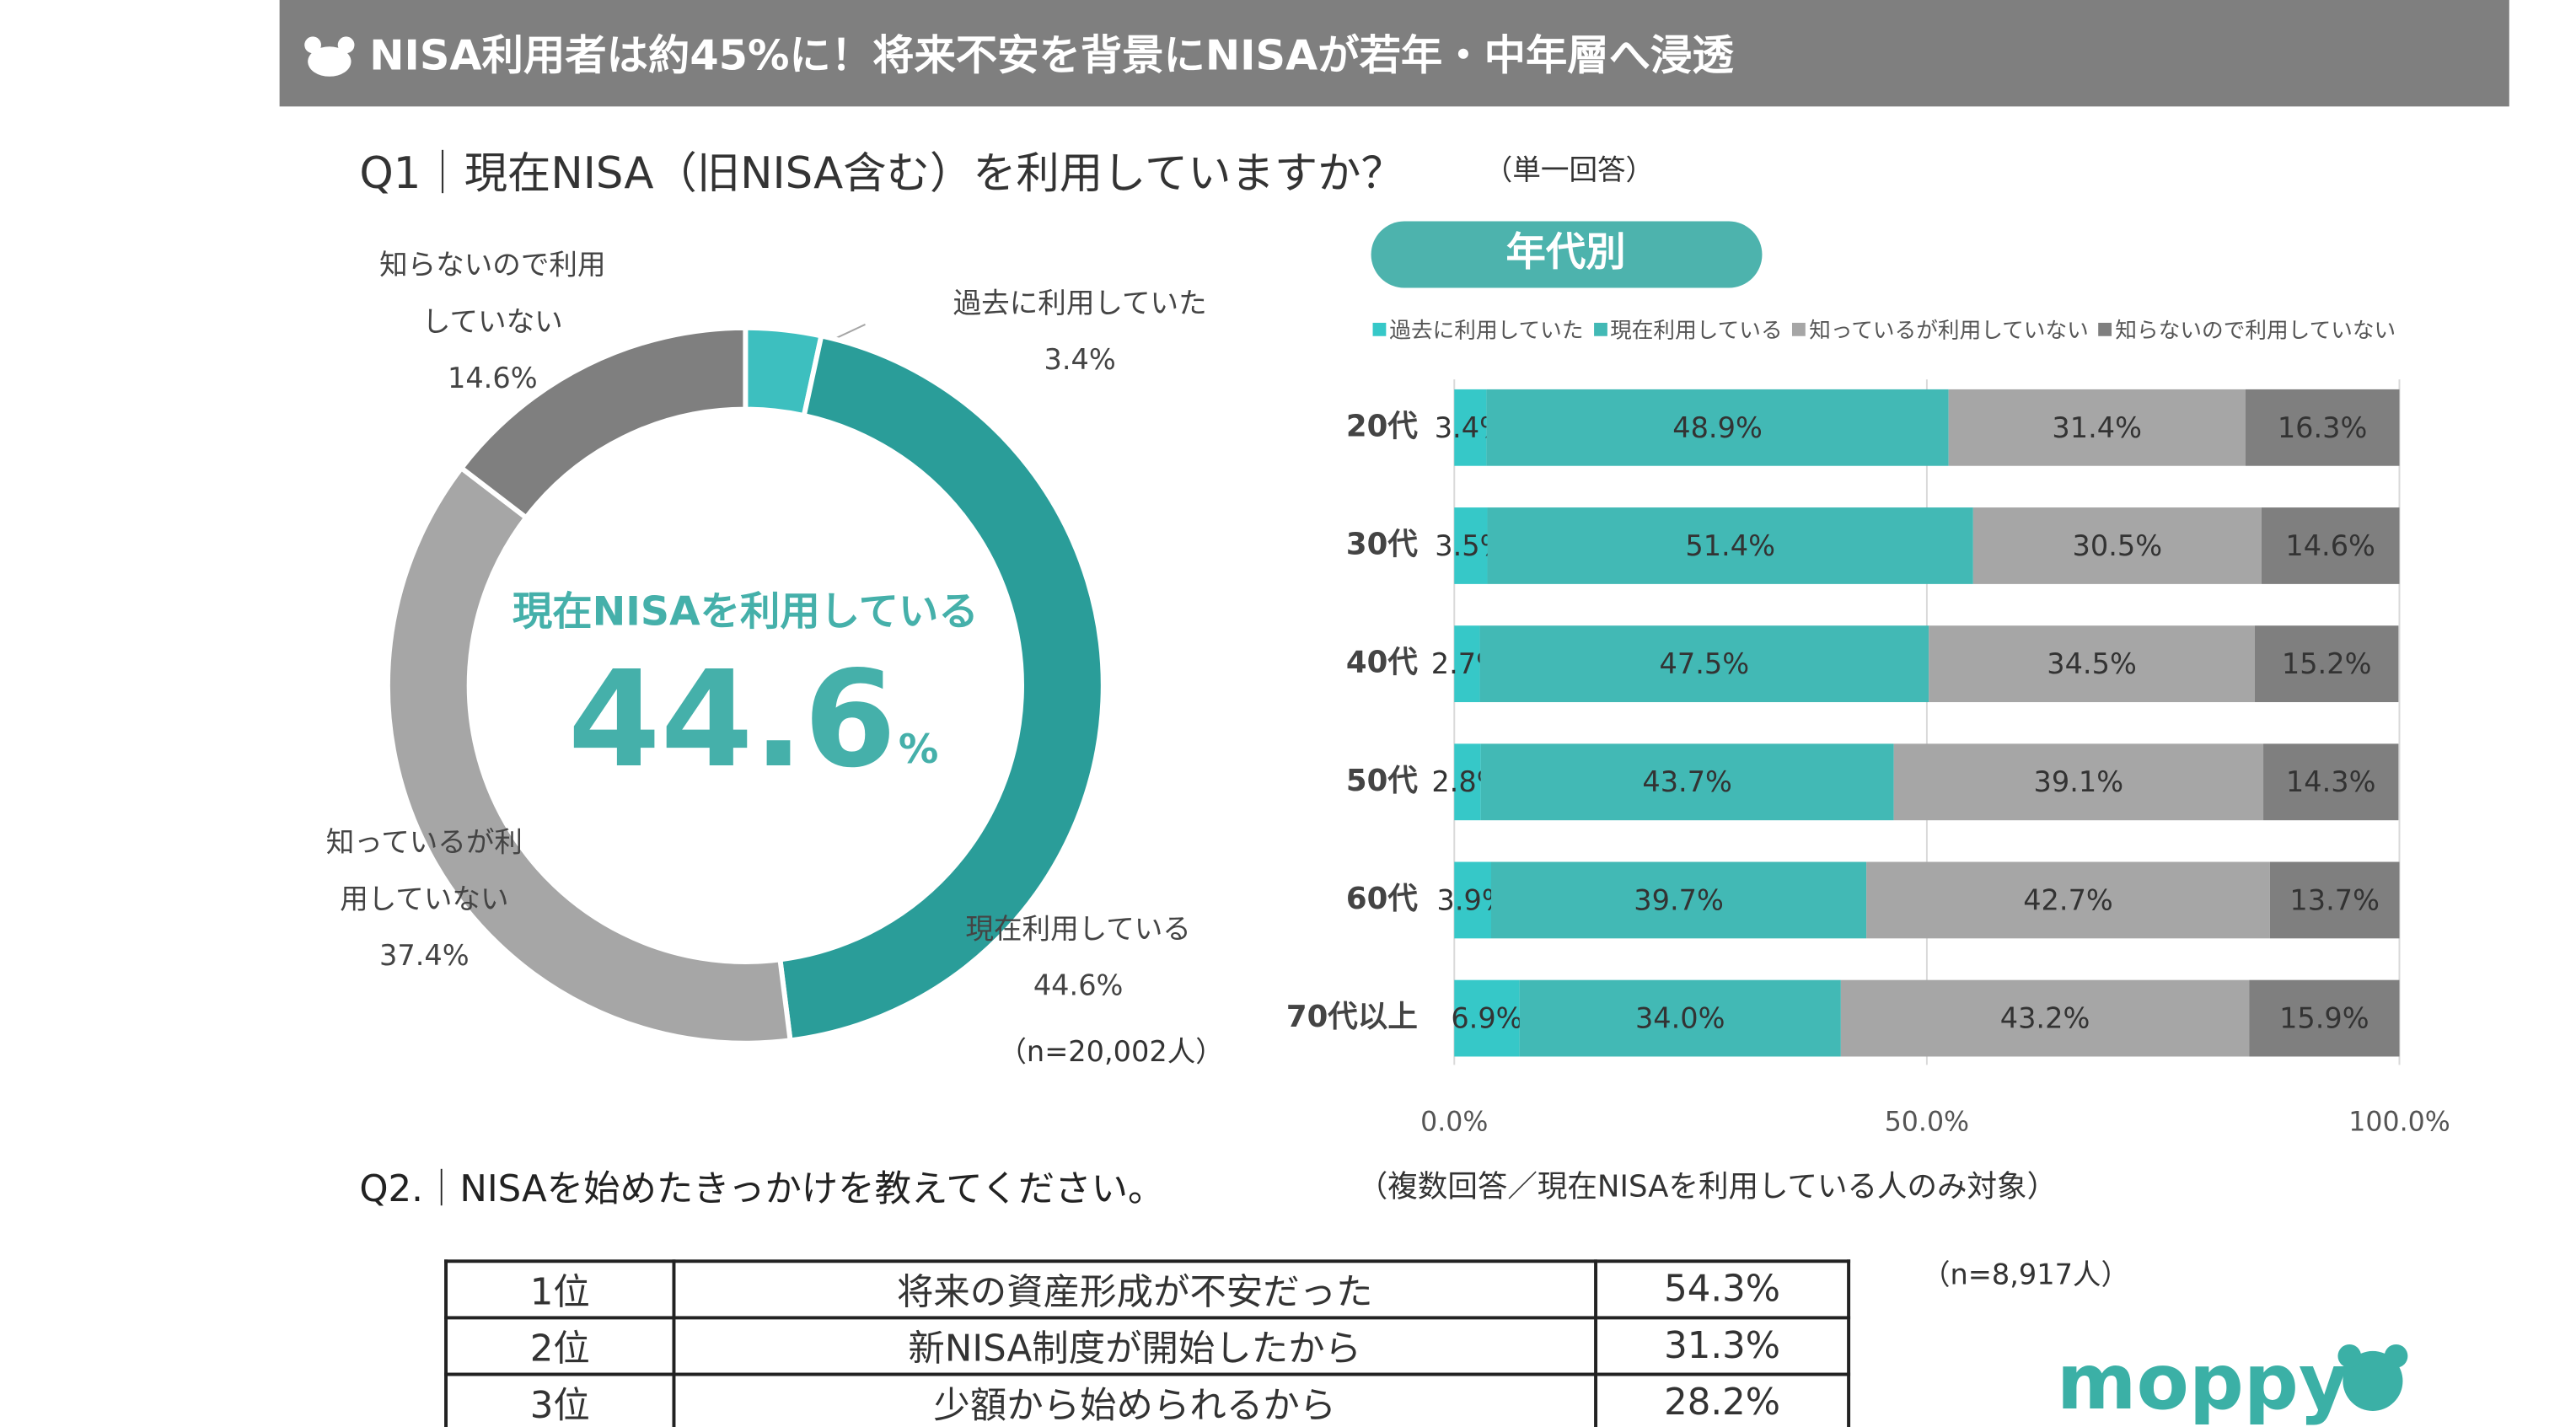 The height and width of the screenshot is (1427, 2576). I want to click on value-label: 16.3%, so click(2323, 428).